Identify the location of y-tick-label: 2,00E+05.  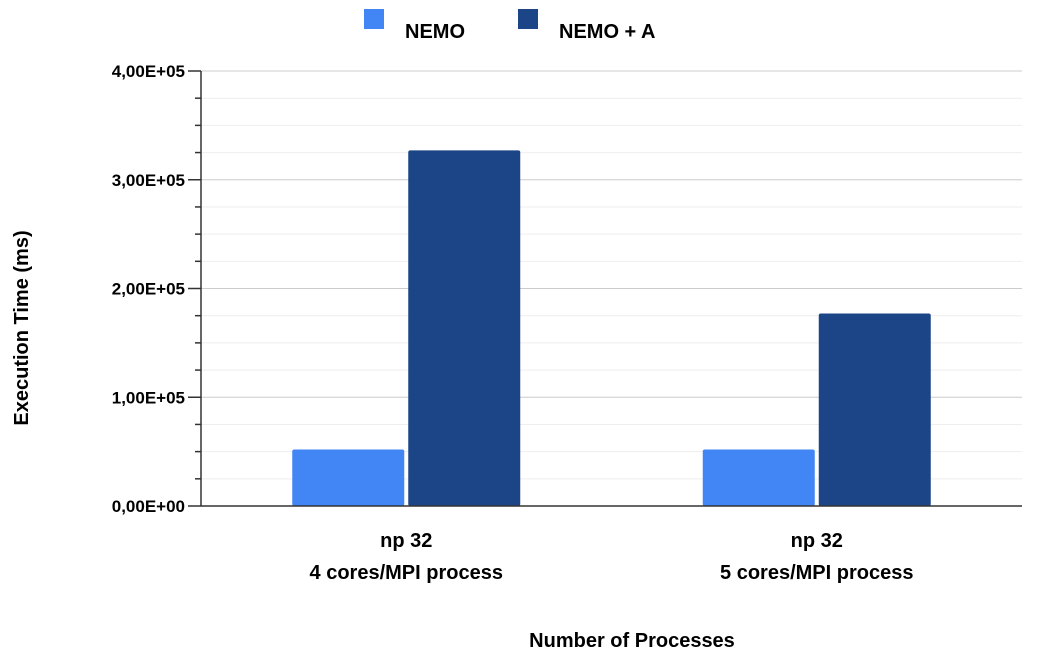
(148, 289).